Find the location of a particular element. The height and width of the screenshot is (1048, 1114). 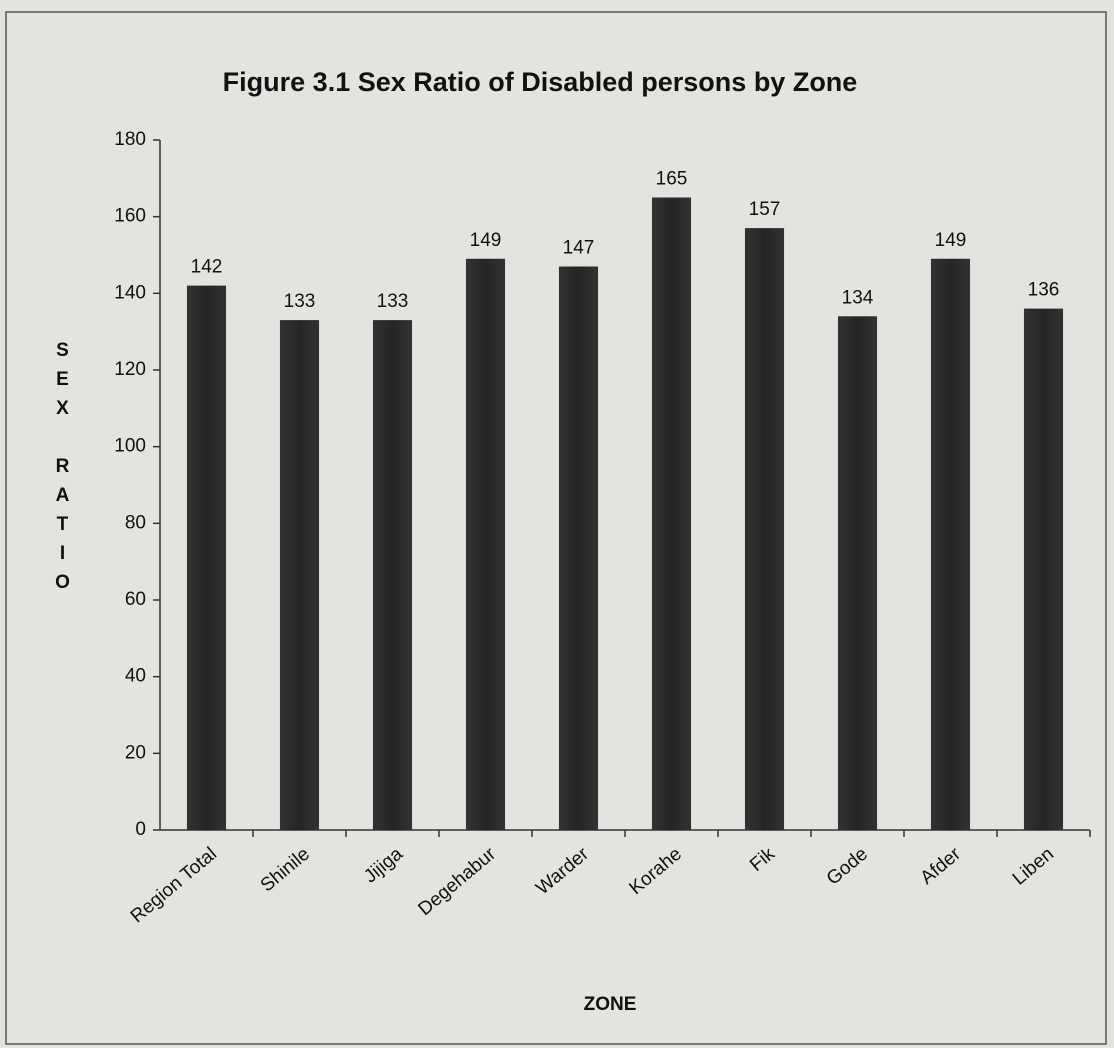

value-label: 147 is located at coordinates (579, 248).